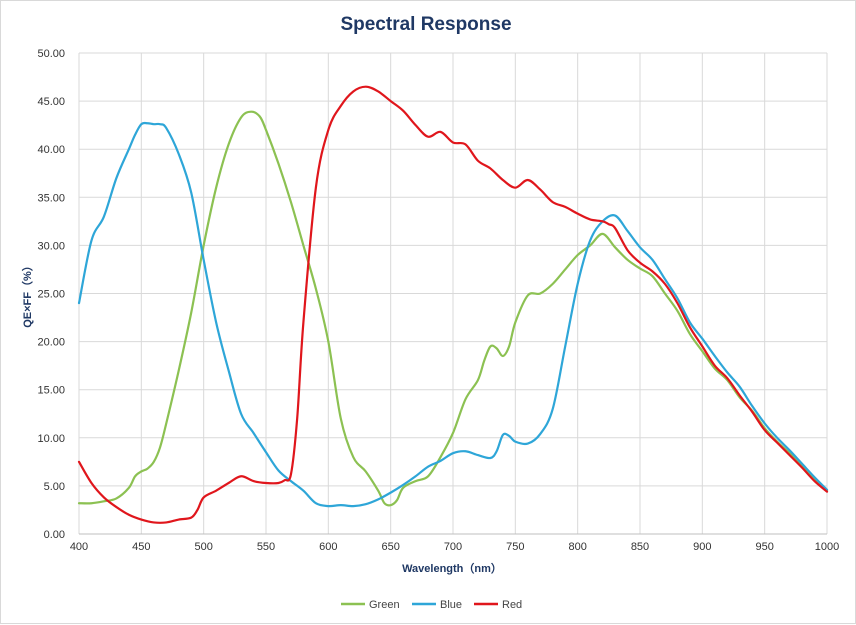  What do you see at coordinates (451, 605) in the screenshot?
I see `legend-label-blue: Blue` at bounding box center [451, 605].